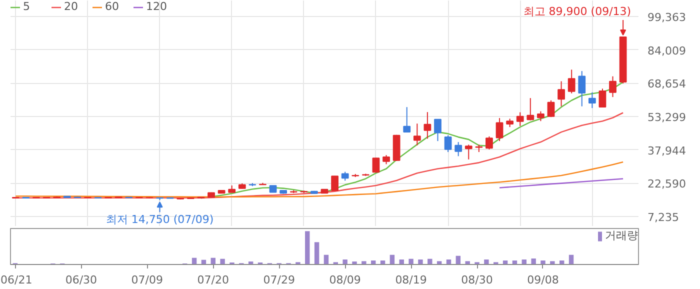  What do you see at coordinates (667, 17) in the screenshot?
I see `y-tick-label: 99,363` at bounding box center [667, 17].